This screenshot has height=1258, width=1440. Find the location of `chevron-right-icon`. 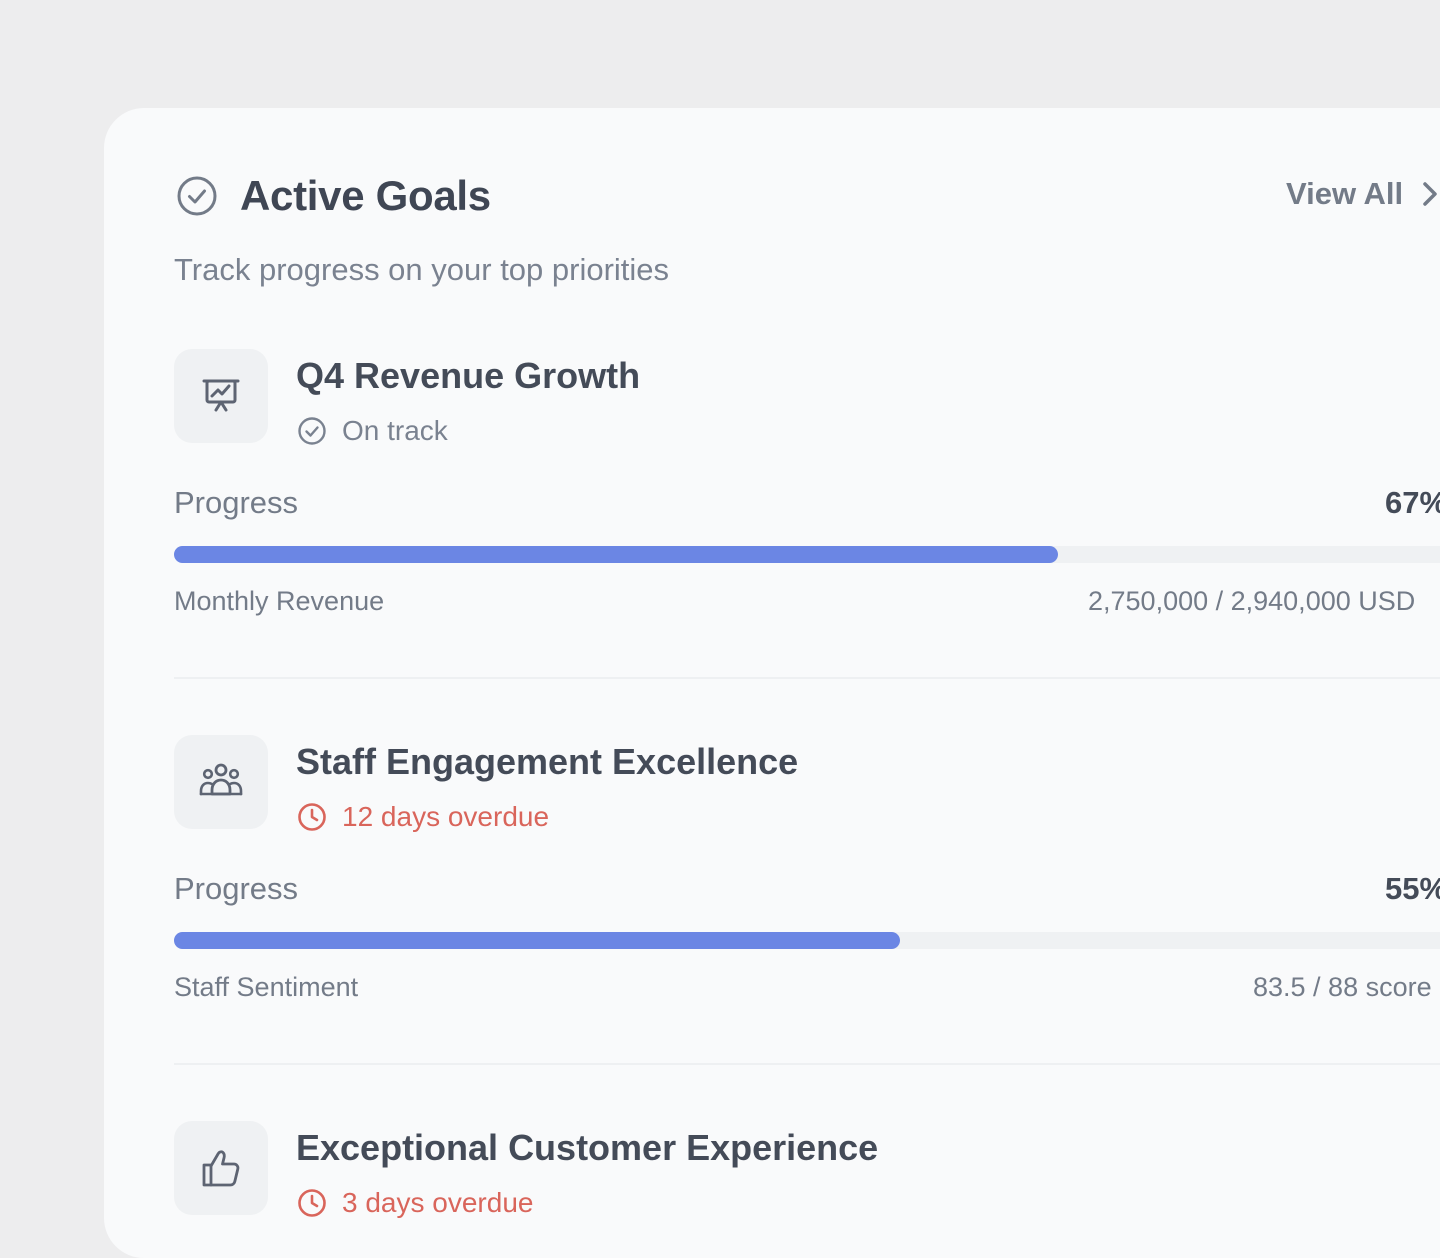

chevron-right-icon is located at coordinates (1429, 194).